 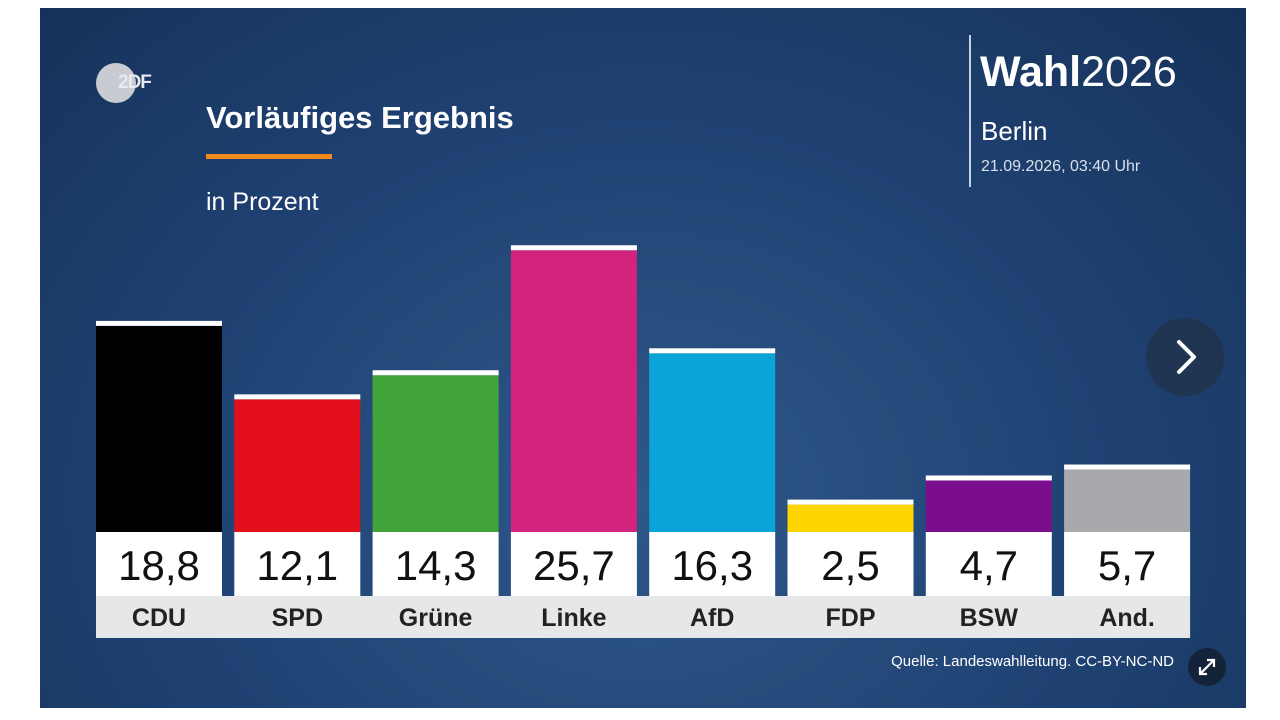 I want to click on category-label: BSW, so click(x=989, y=618).